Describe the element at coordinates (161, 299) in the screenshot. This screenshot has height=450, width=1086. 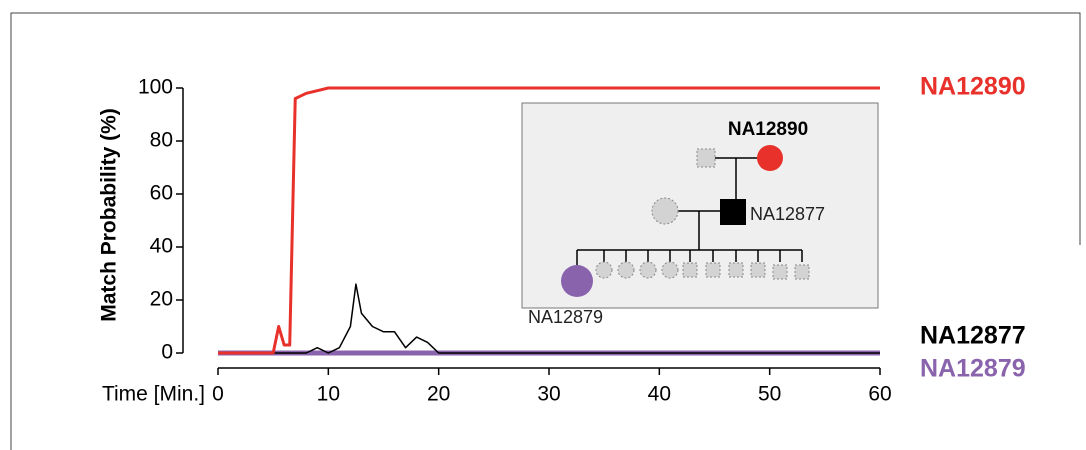
I see `y-tick-label: 20` at that location.